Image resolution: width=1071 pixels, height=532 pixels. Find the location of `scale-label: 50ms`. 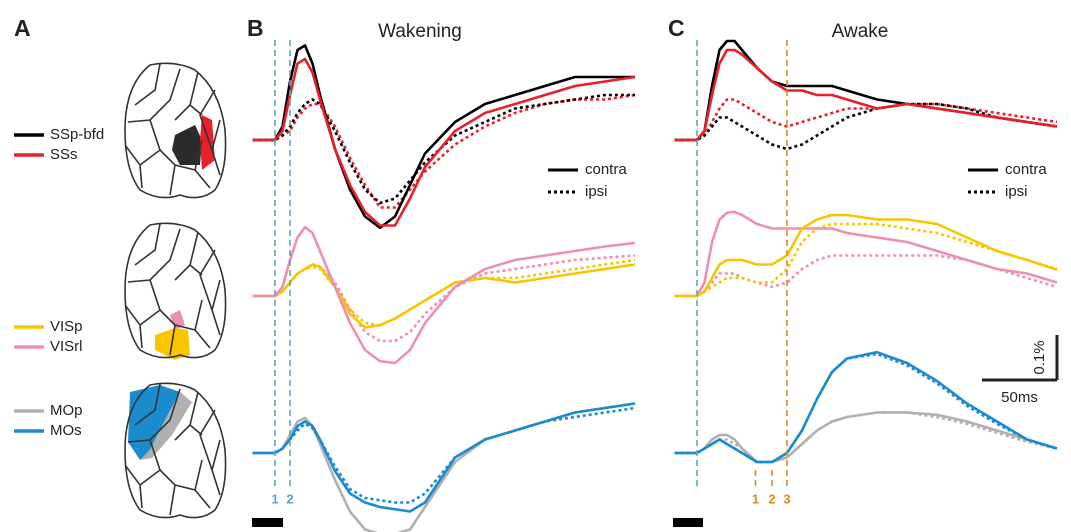

scale-label: 50ms is located at coordinates (1019, 397).